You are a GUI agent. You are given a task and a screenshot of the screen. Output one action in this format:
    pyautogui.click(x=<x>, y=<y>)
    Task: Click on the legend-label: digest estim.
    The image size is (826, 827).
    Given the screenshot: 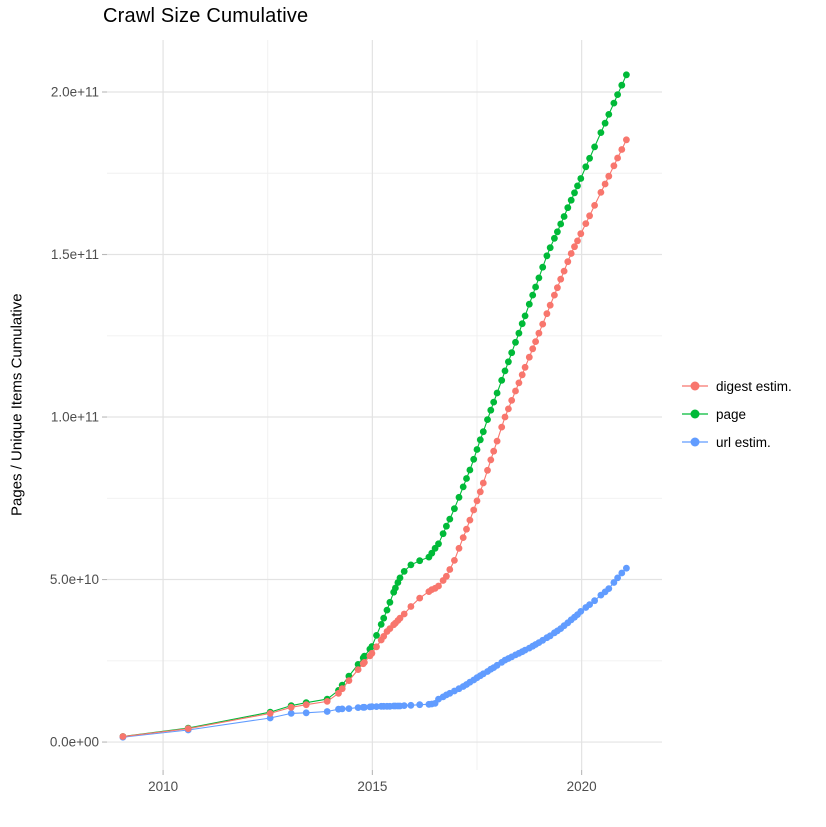 What is the action you would take?
    pyautogui.click(x=754, y=386)
    